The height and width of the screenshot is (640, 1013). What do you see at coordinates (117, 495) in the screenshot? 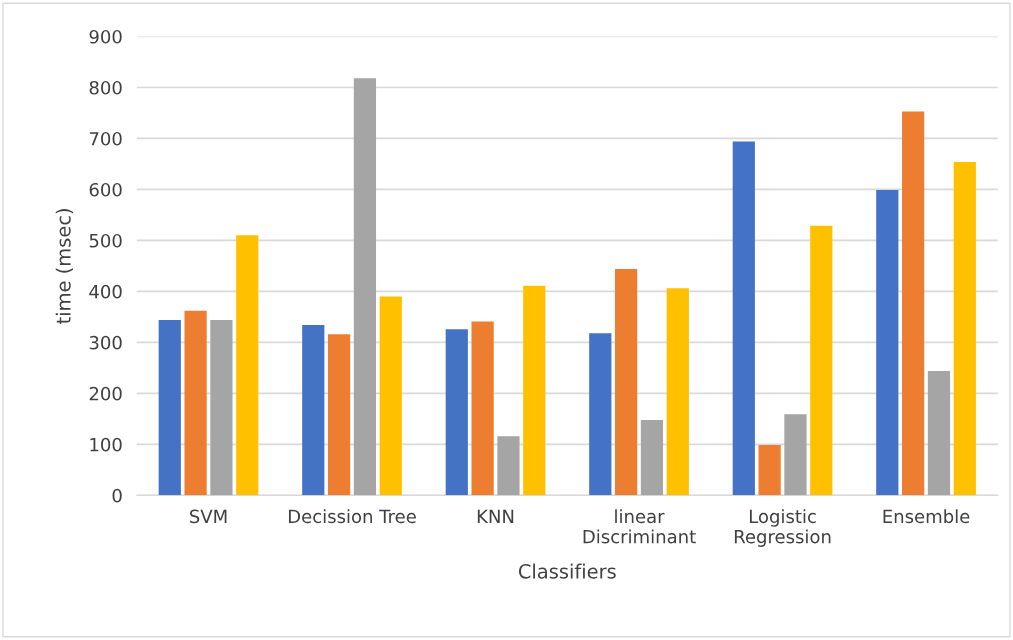
I see `y-tick-label: 0` at bounding box center [117, 495].